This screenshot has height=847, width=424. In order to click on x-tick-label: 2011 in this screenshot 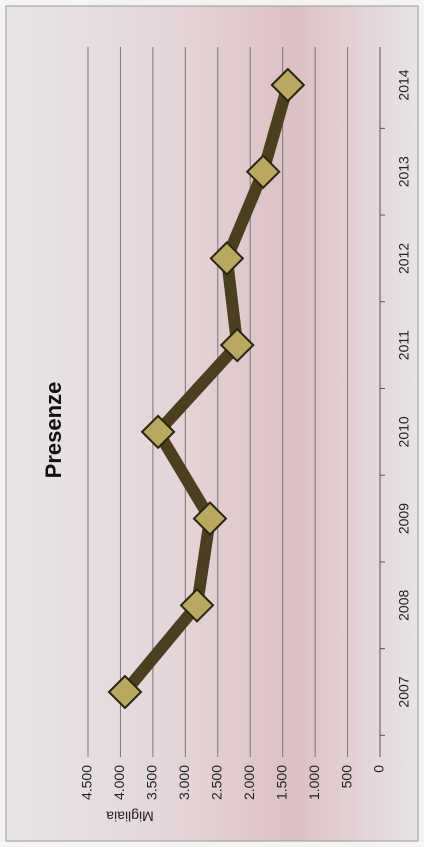, I will do `click(404, 345)`.